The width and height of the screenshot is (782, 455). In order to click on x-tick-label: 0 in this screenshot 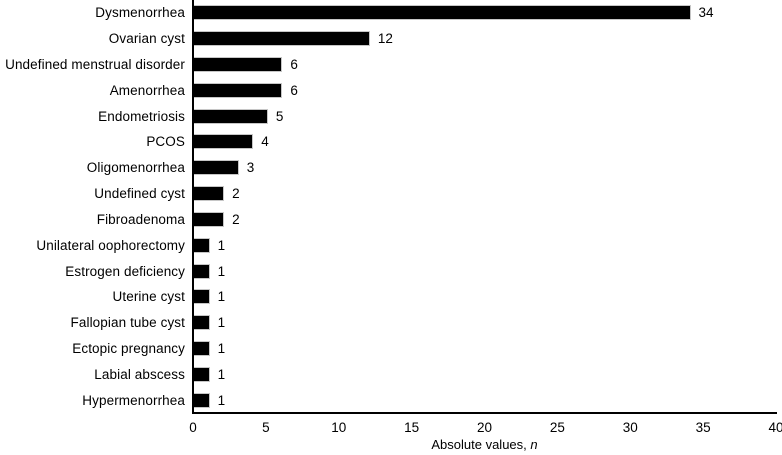, I will do `click(193, 427)`.